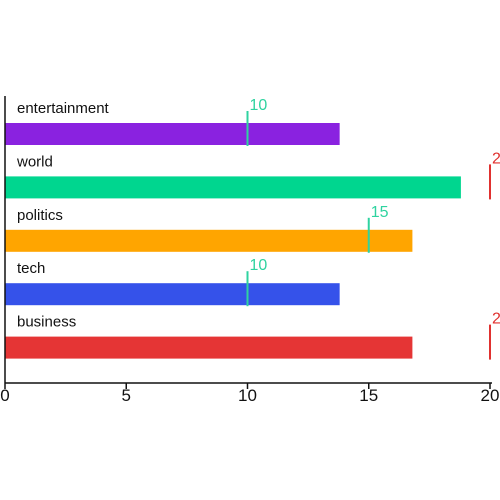  Describe the element at coordinates (209, 347) in the screenshot. I see `bar-business` at that location.